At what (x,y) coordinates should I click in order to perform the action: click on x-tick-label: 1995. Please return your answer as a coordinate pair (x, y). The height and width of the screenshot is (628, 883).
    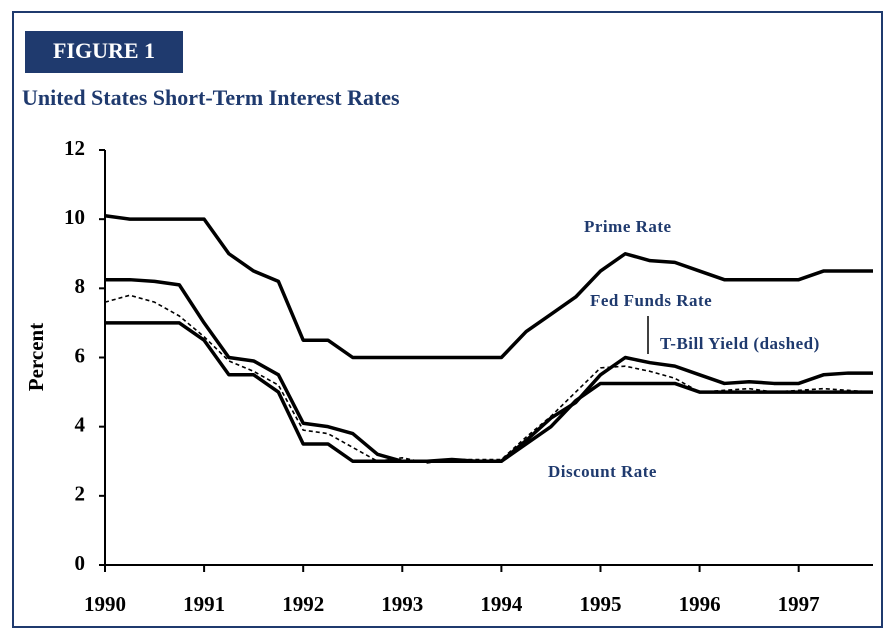
    Looking at the image, I should click on (600, 604).